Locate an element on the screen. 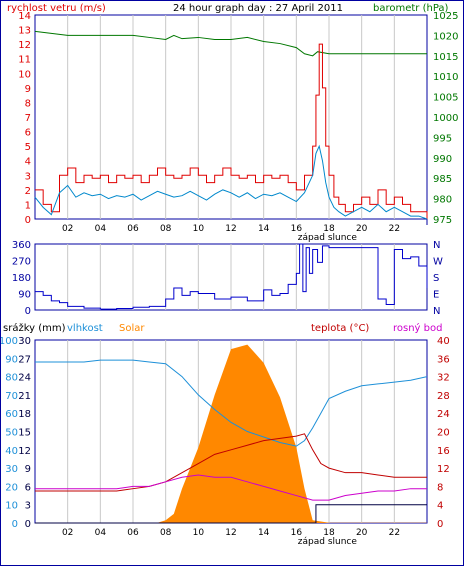  humidity-y-tick: 10 is located at coordinates (11, 506).